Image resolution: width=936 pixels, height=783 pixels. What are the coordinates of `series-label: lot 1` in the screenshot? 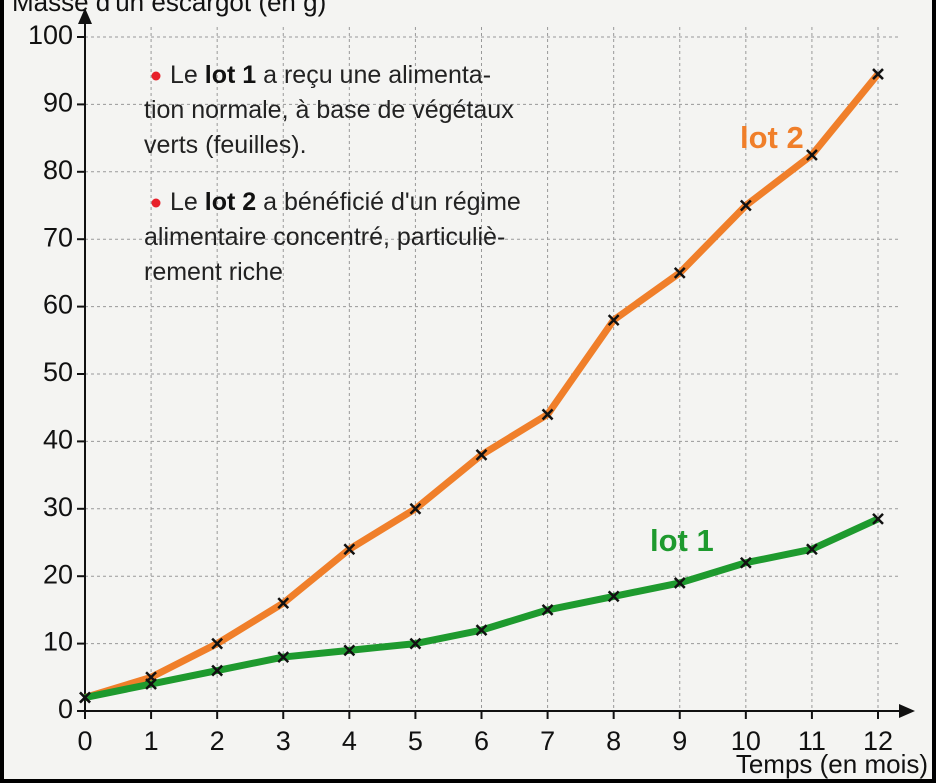 It's located at (682, 540).